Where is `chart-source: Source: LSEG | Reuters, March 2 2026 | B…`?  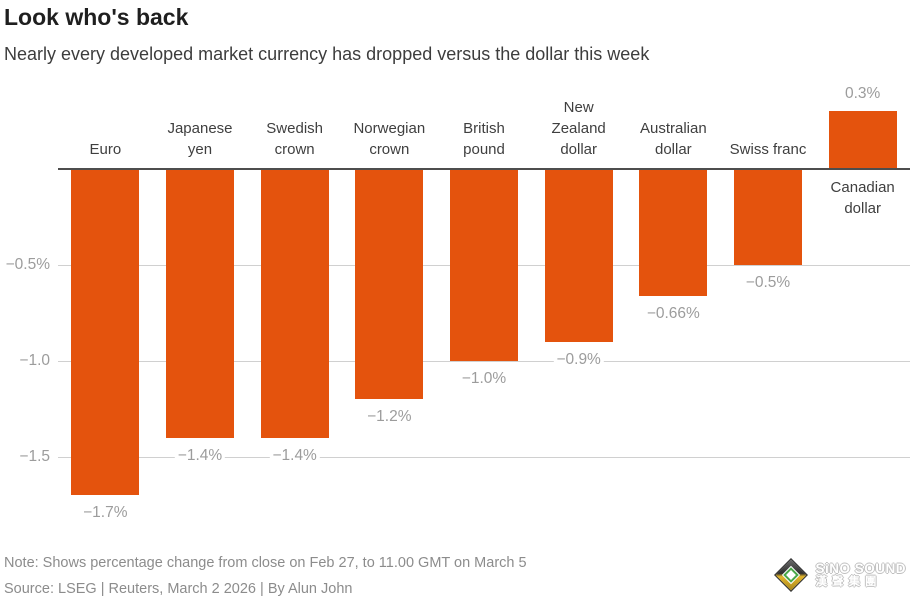 chart-source: Source: LSEG | Reuters, March 2 2026 | B… is located at coordinates (178, 589).